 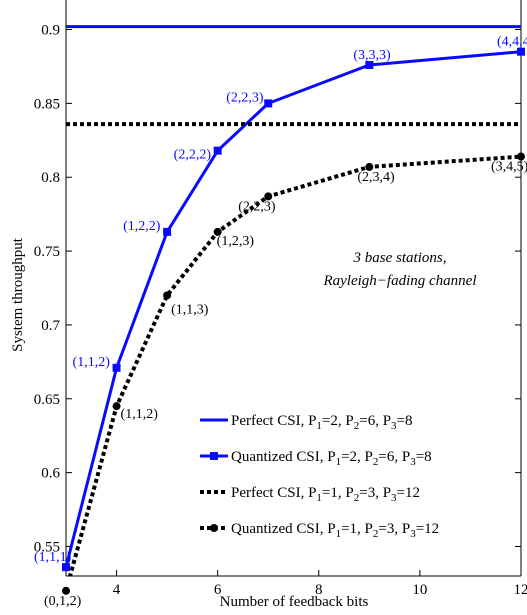 I want to click on x-tick-label: 8, so click(x=319, y=590).